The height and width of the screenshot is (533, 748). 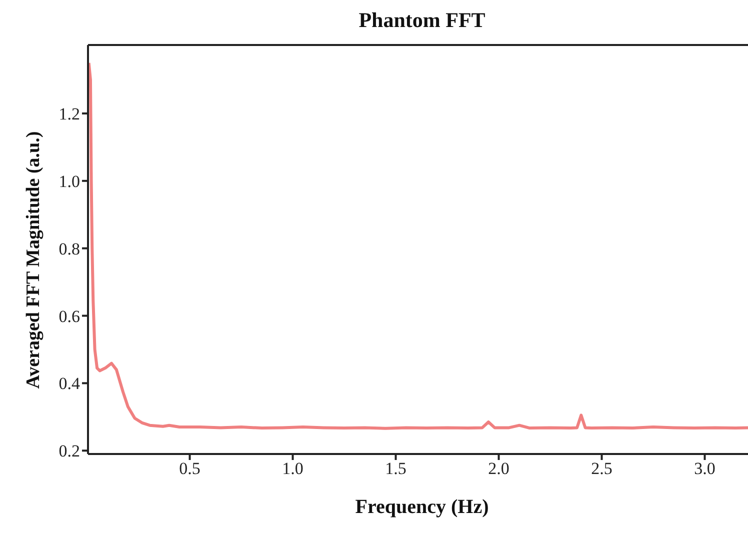 What do you see at coordinates (705, 468) in the screenshot?
I see `x-tick-label: 3.0` at bounding box center [705, 468].